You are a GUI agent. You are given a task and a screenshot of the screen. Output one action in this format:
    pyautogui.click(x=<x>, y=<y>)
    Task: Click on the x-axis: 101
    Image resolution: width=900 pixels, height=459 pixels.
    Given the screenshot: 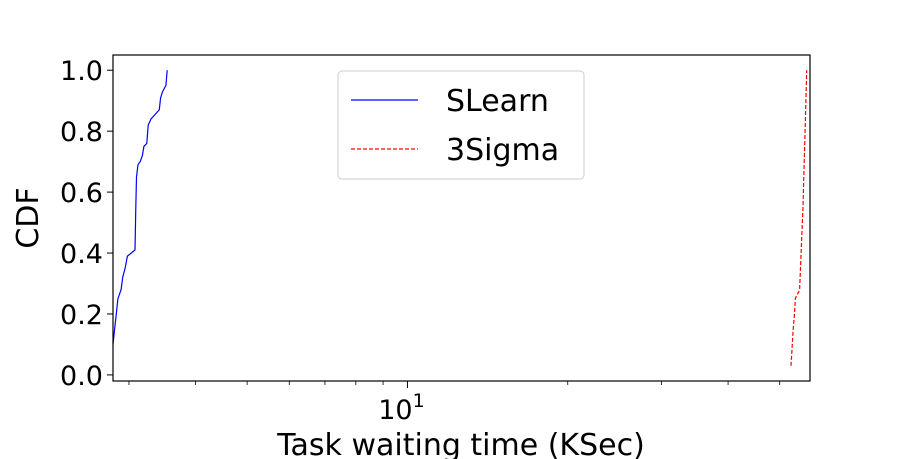 What is the action you would take?
    pyautogui.click(x=454, y=403)
    